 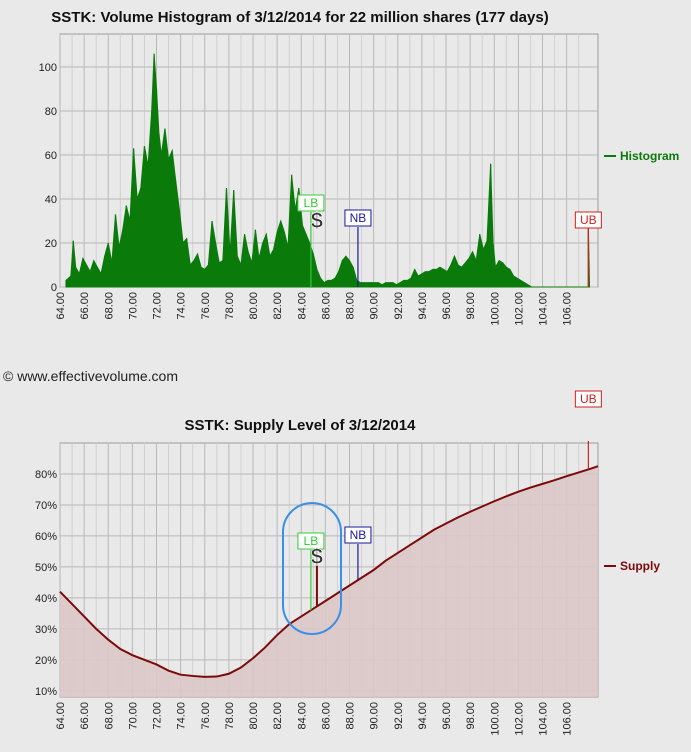 What do you see at coordinates (90, 376) in the screenshot?
I see `copyright-notice: © www.effectivevolume.com` at bounding box center [90, 376].